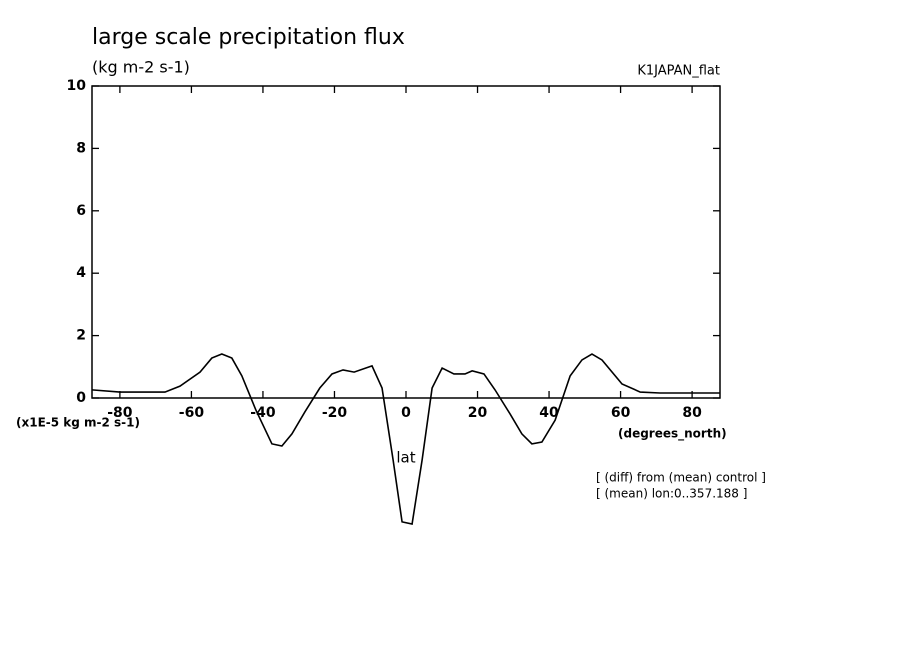  What do you see at coordinates (77, 86) in the screenshot?
I see `y-tick-label: 10` at bounding box center [77, 86].